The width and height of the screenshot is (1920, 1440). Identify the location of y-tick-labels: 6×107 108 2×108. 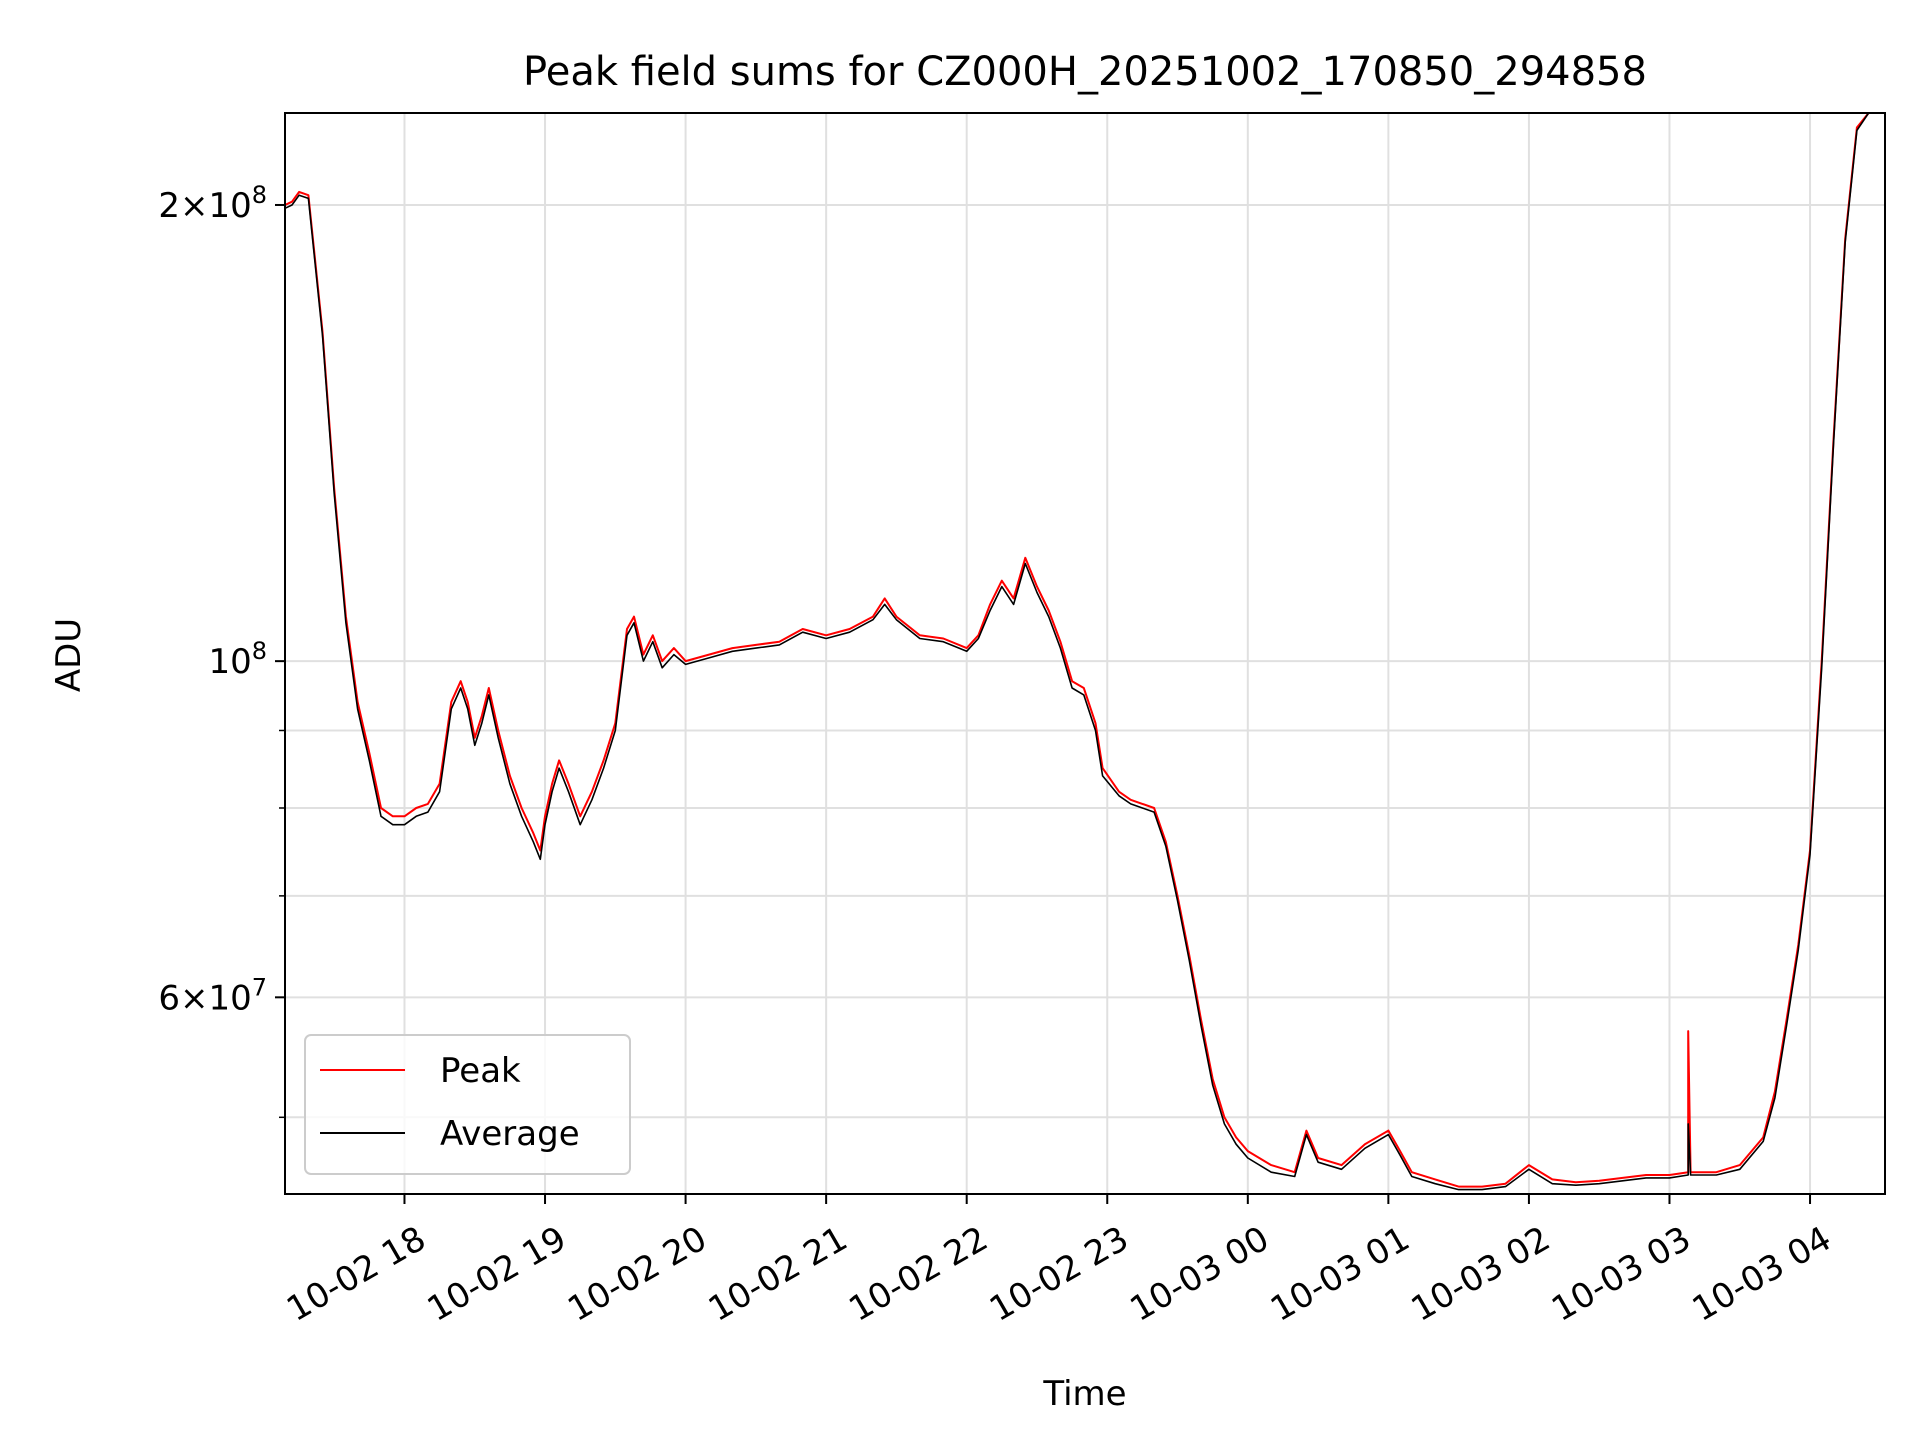
(212, 599).